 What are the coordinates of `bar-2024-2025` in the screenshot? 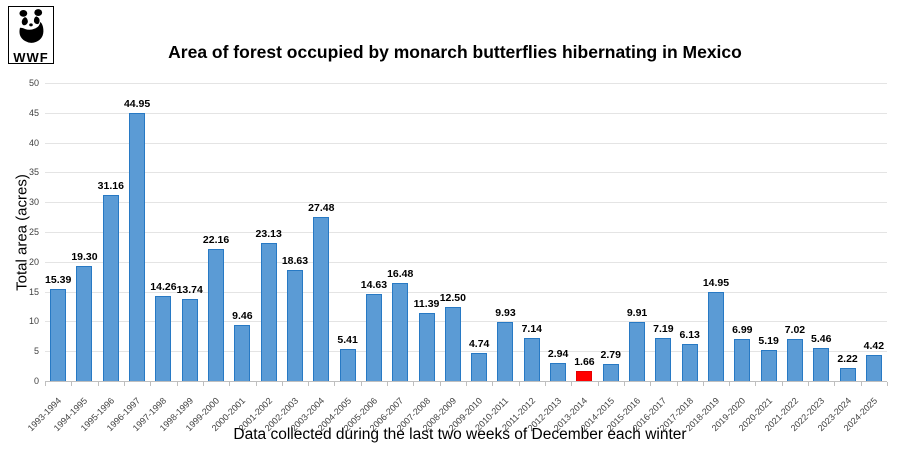 It's located at (873, 367).